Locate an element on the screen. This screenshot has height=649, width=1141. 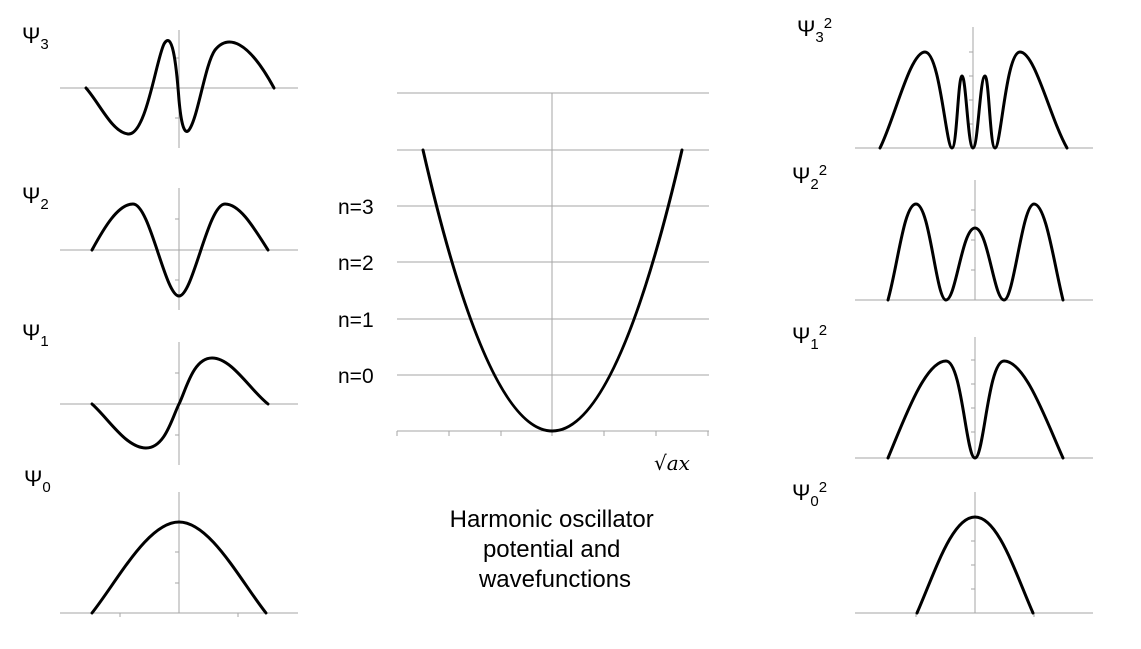
psi3-label: Ψ3 is located at coordinates (35, 38).